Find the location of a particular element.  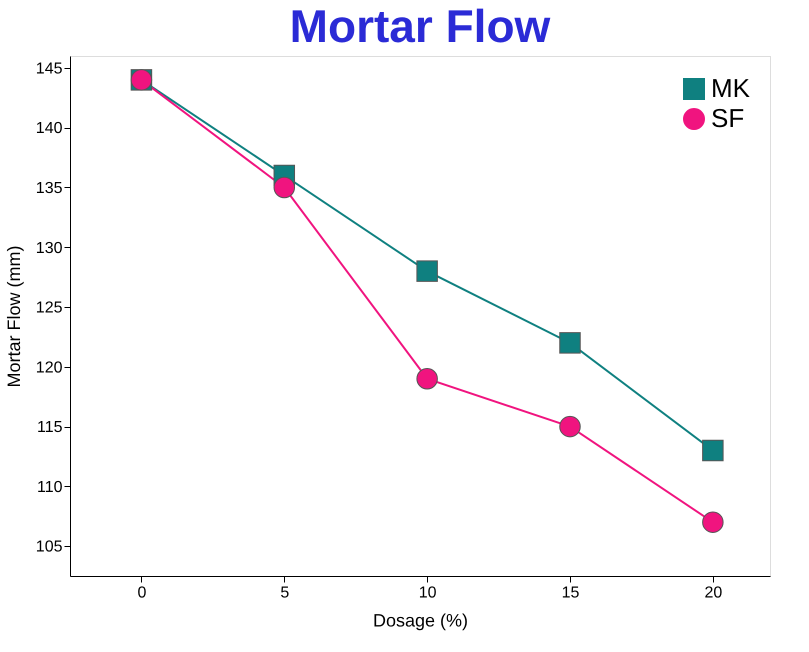

x-tick-label: 0 is located at coordinates (141, 593).